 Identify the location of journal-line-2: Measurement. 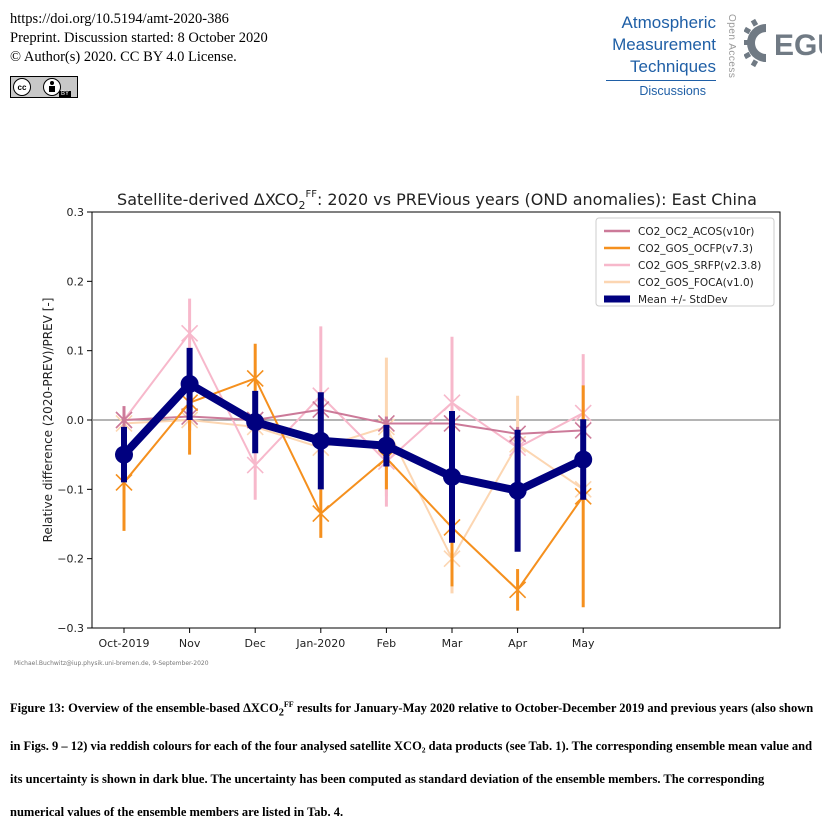
(664, 44).